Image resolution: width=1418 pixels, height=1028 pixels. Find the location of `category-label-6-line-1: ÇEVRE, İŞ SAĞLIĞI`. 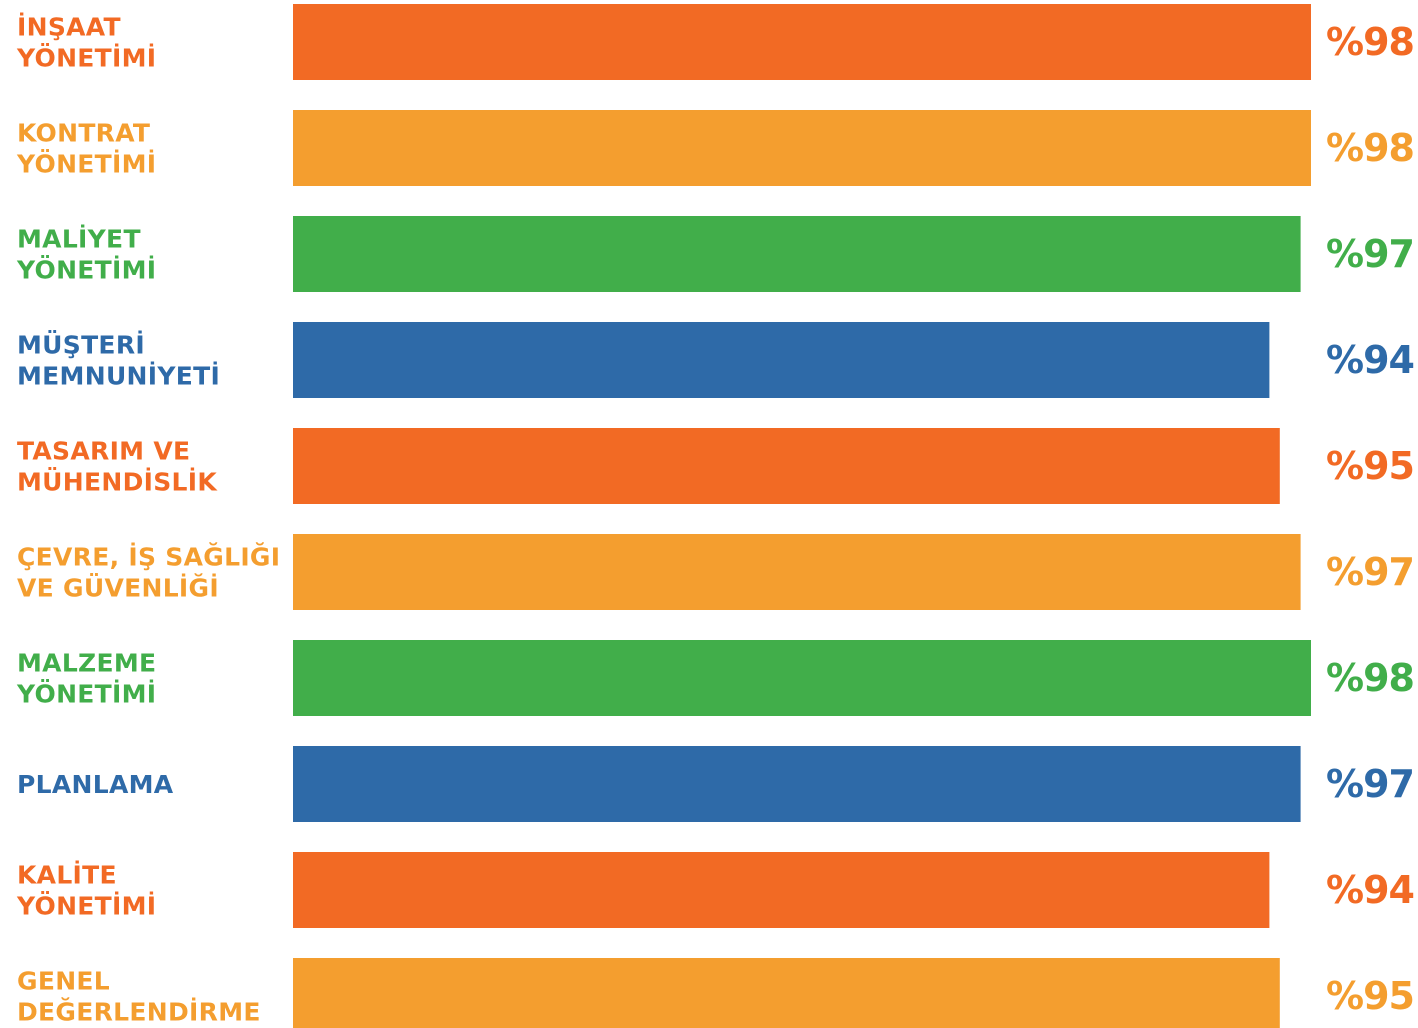

category-label-6-line-1: ÇEVRE, İŞ SAĞLIĞI is located at coordinates (148, 557).